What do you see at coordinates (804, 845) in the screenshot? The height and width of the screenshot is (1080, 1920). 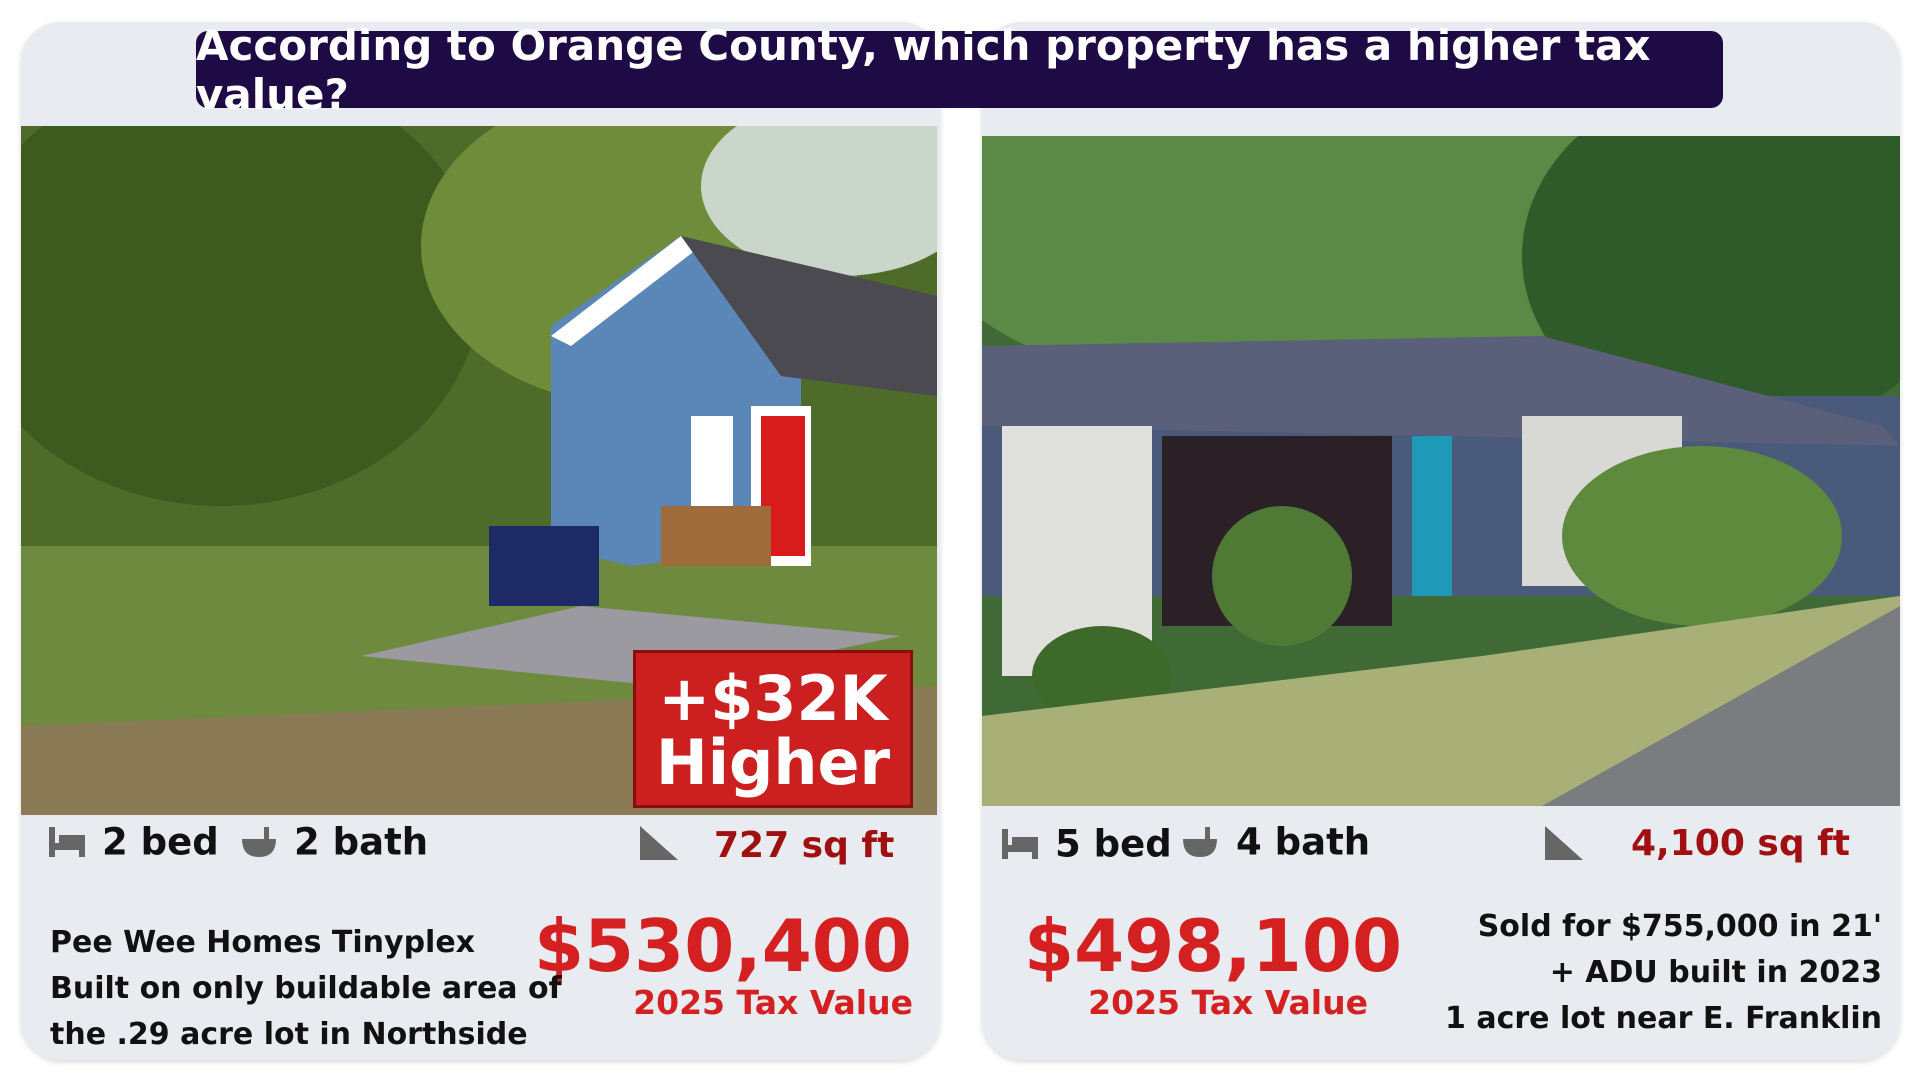 I see `area: 727 sq ft` at bounding box center [804, 845].